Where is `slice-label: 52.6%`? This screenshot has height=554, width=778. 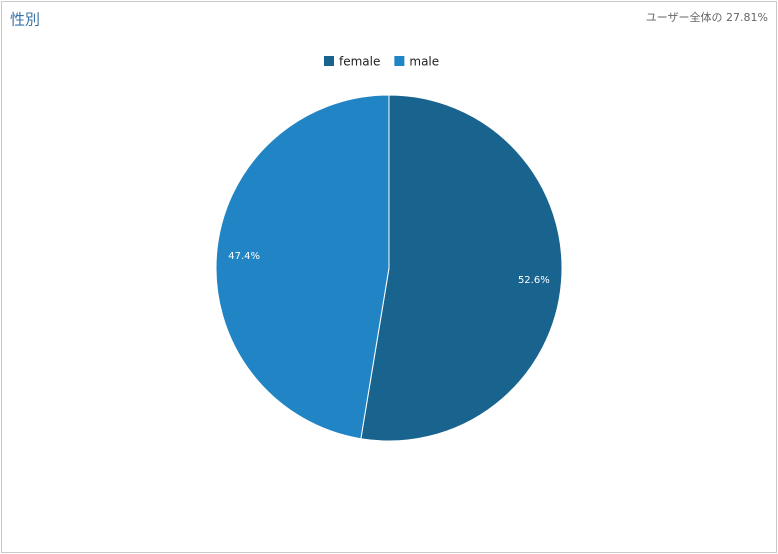
slice-label: 52.6% is located at coordinates (534, 280).